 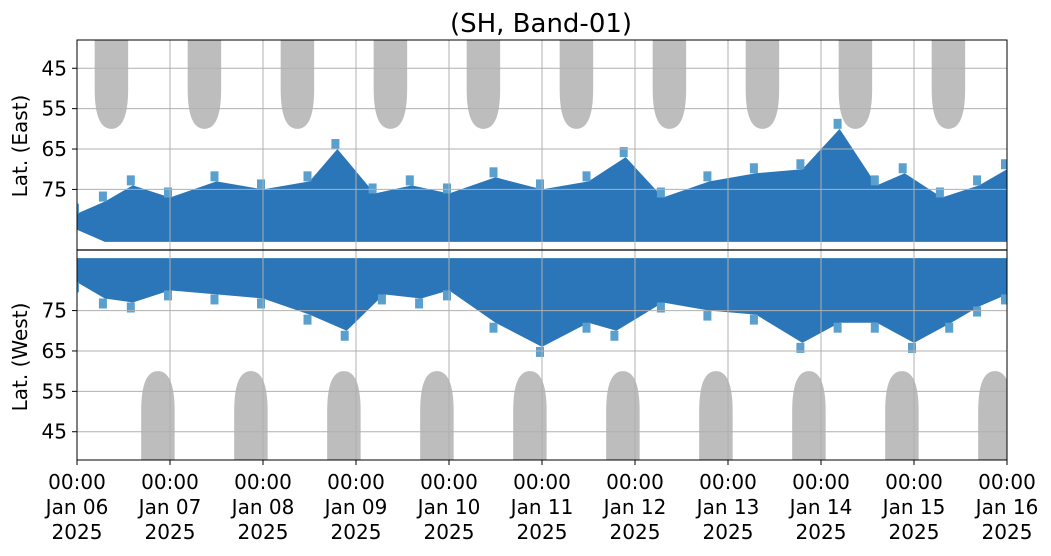 I want to click on x-tick-label: Jan 10, so click(x=448, y=507).